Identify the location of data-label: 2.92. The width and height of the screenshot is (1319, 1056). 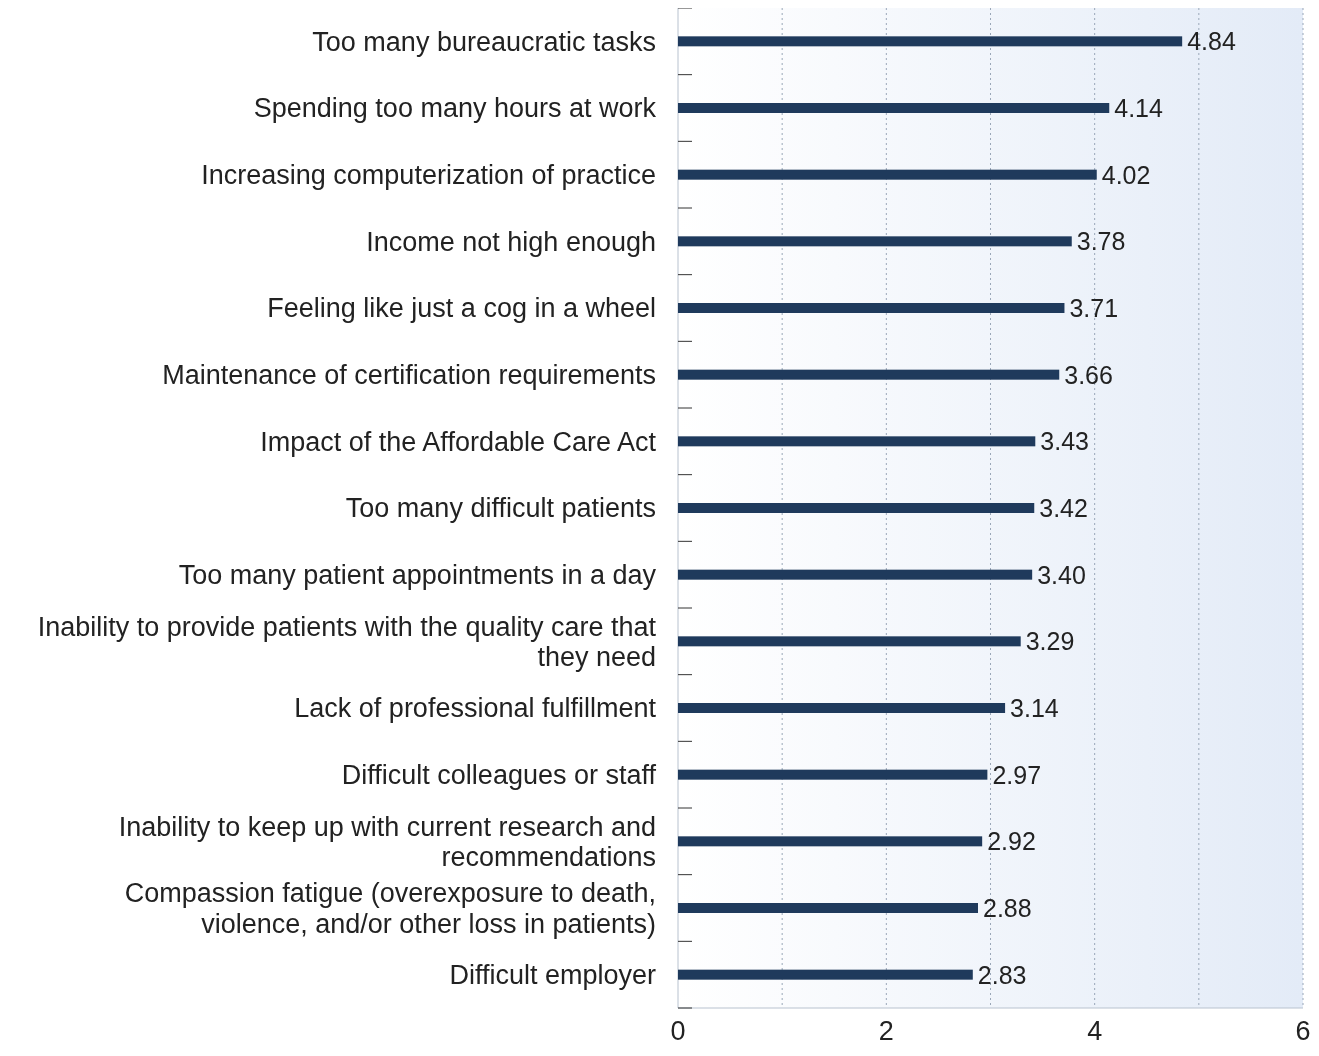
(1011, 841).